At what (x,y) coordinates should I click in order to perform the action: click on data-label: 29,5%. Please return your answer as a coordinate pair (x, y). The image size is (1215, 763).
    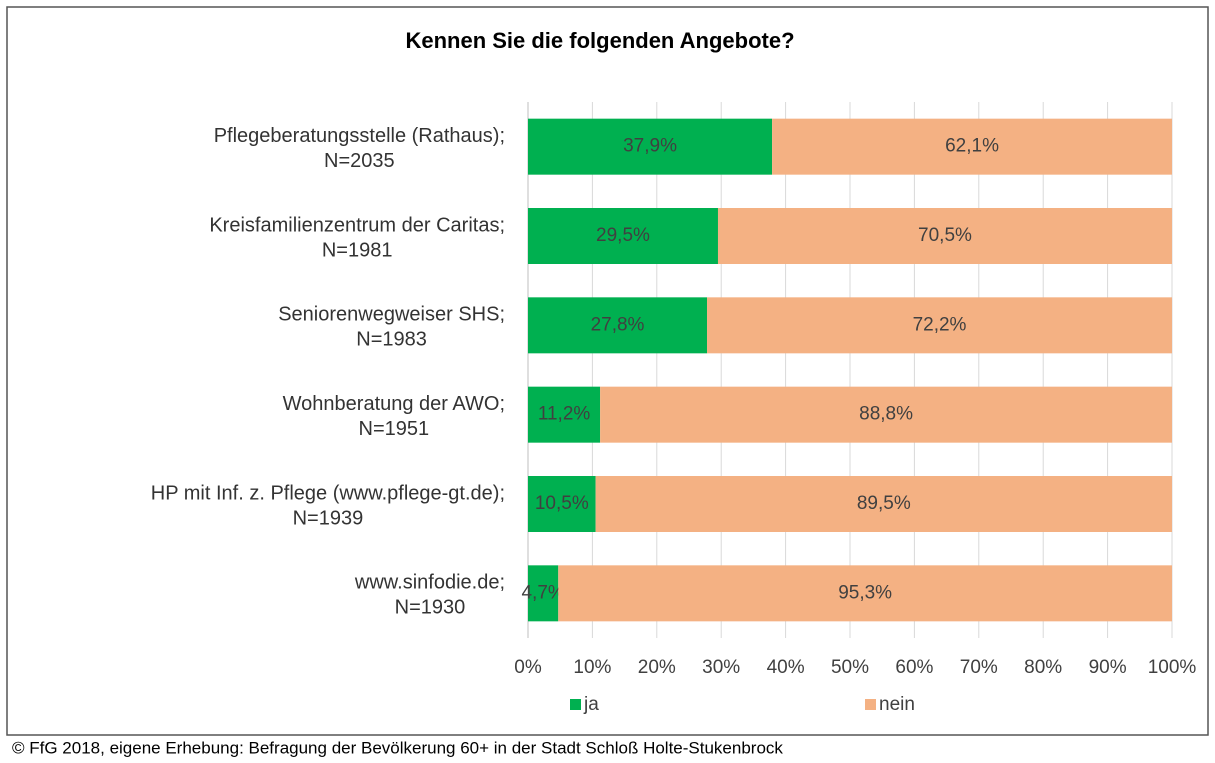
    Looking at the image, I should click on (623, 235).